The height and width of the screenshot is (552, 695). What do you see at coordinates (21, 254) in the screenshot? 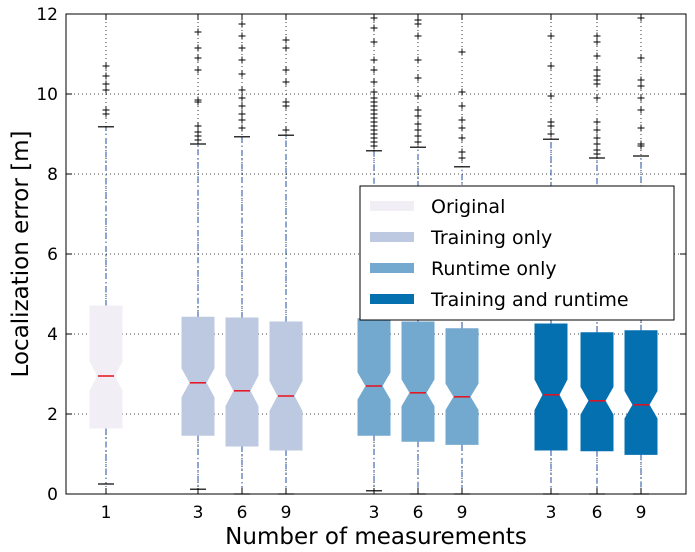
I see `y-axis-label: Localization error [m]` at bounding box center [21, 254].